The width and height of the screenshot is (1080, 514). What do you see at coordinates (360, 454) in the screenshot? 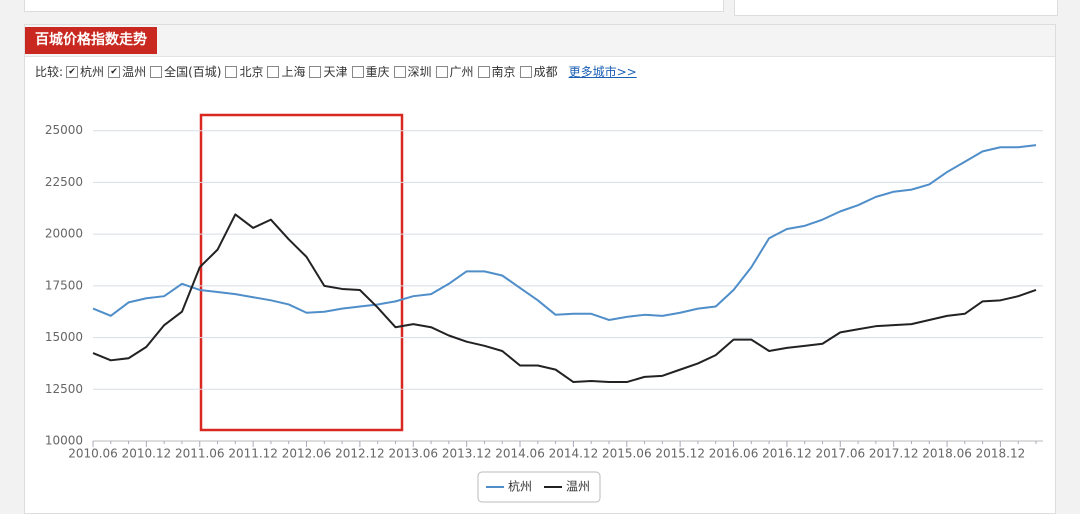
I see `x-tick-label: 2012.12` at bounding box center [360, 454].